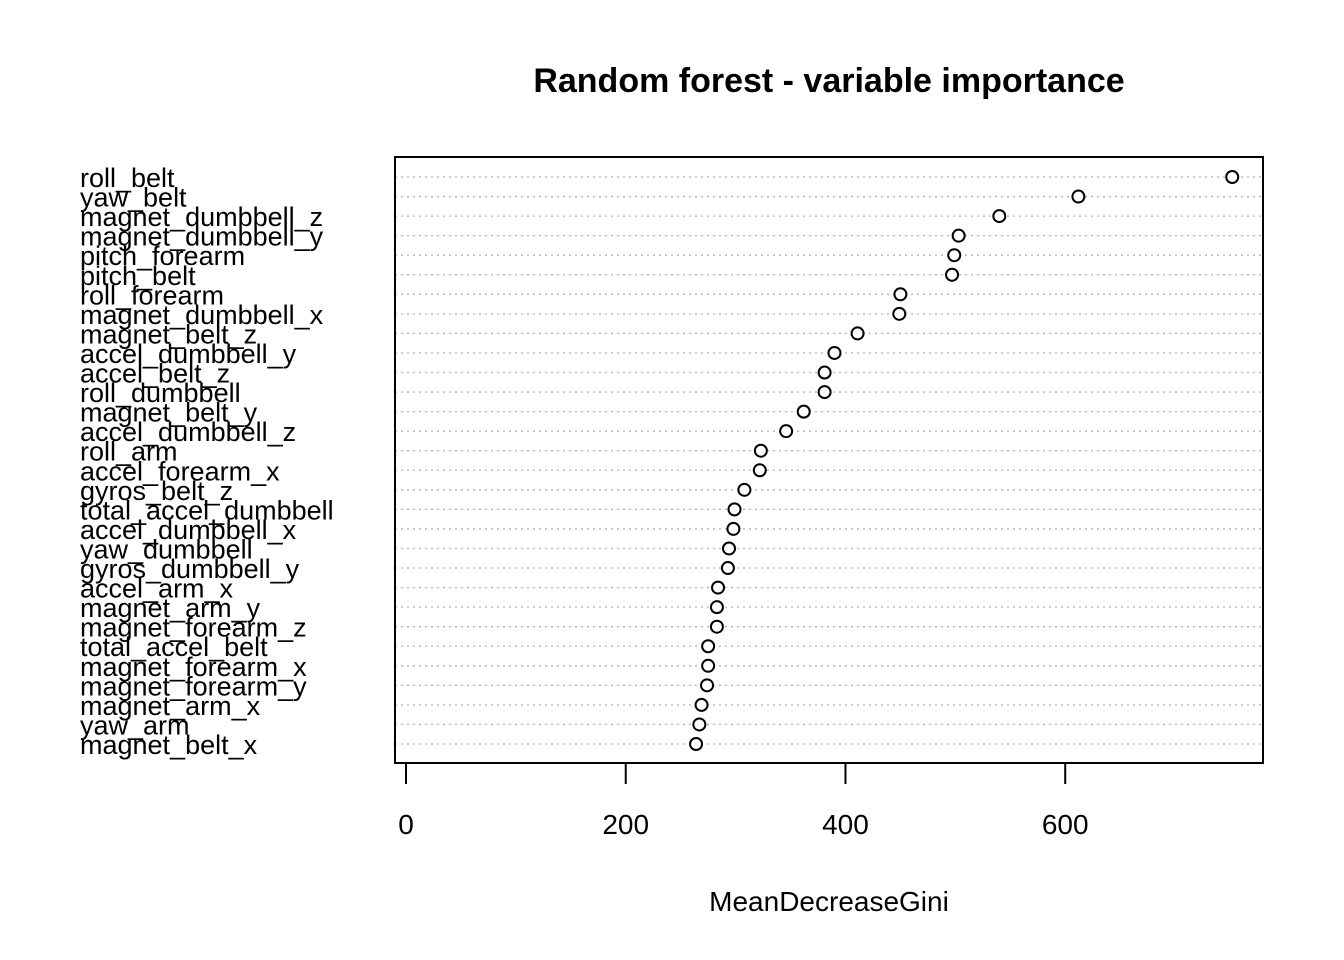 The height and width of the screenshot is (960, 1344). Describe the element at coordinates (155, 374) in the screenshot. I see `variable-label: accel_belt_z` at that location.